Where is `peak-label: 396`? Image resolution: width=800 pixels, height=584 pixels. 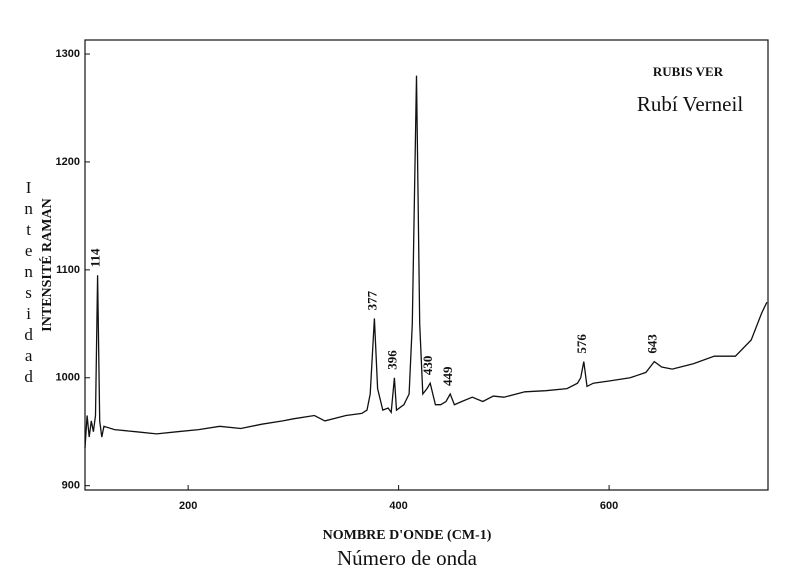
peak-label: 396 is located at coordinates (391, 360).